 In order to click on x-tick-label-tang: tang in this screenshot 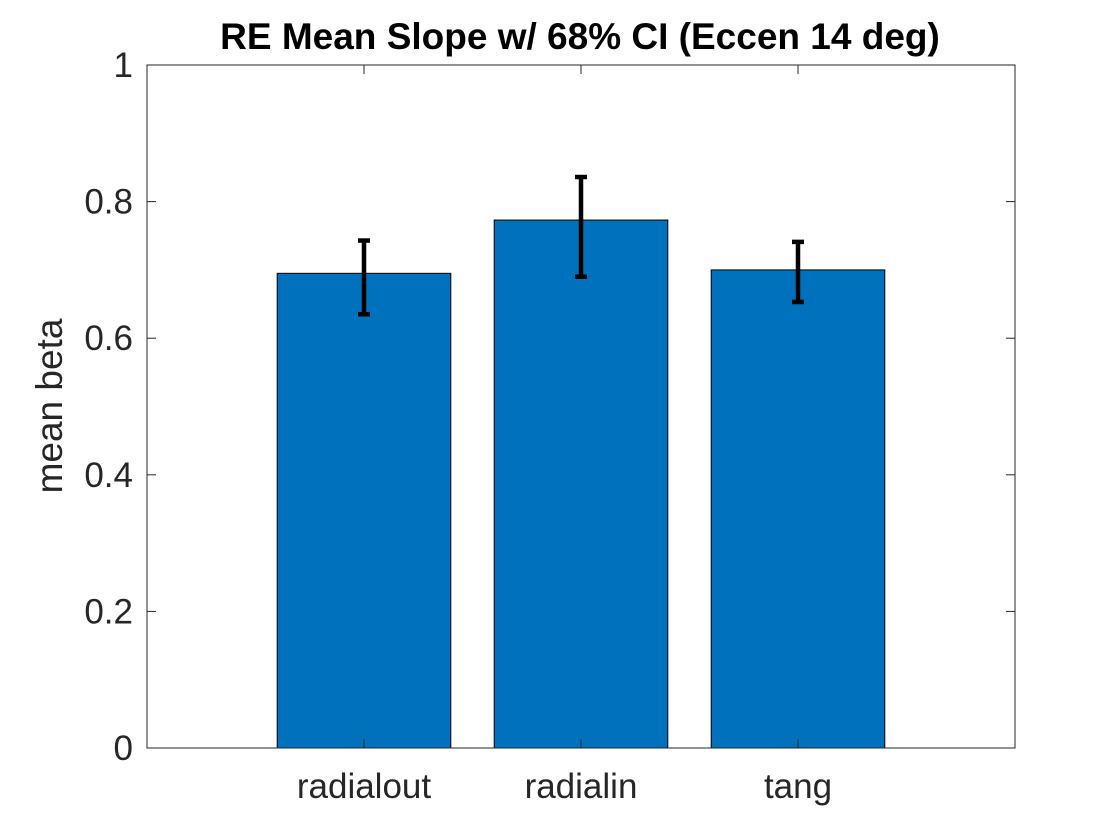, I will do `click(798, 786)`.